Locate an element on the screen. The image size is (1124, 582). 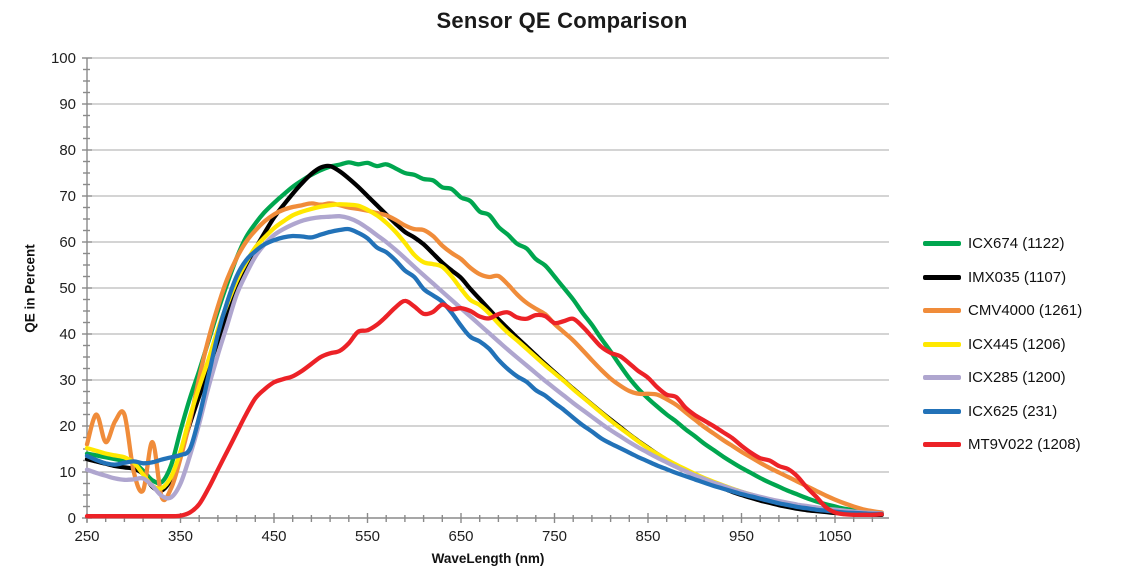
legend-item-imx035: IMX035 (1107) is located at coordinates (1023, 278).